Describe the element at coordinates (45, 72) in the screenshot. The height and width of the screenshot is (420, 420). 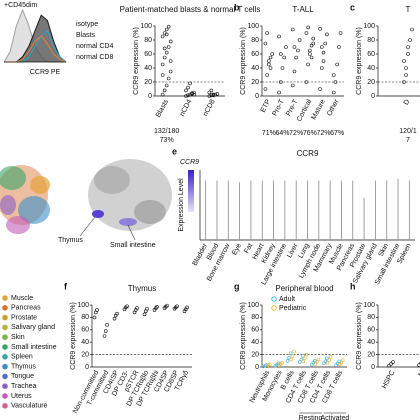
I see `x-axis-label: CCR9 PE` at that location.